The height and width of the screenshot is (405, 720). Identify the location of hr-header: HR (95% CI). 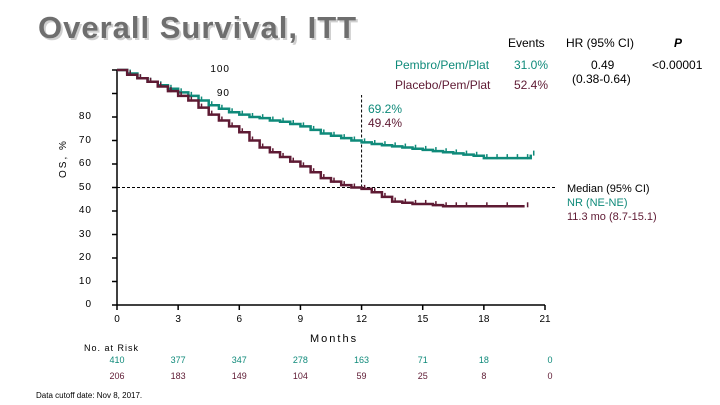
(600, 43).